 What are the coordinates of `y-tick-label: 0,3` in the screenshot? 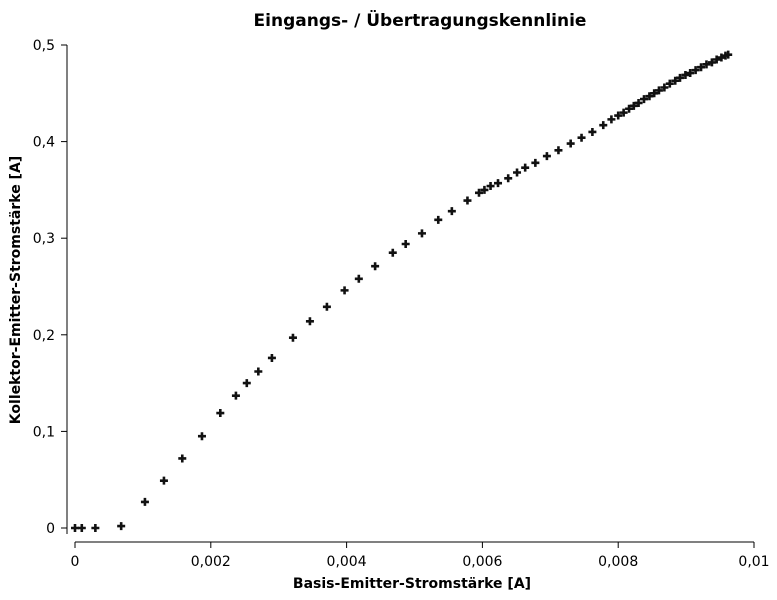 It's located at (44, 239).